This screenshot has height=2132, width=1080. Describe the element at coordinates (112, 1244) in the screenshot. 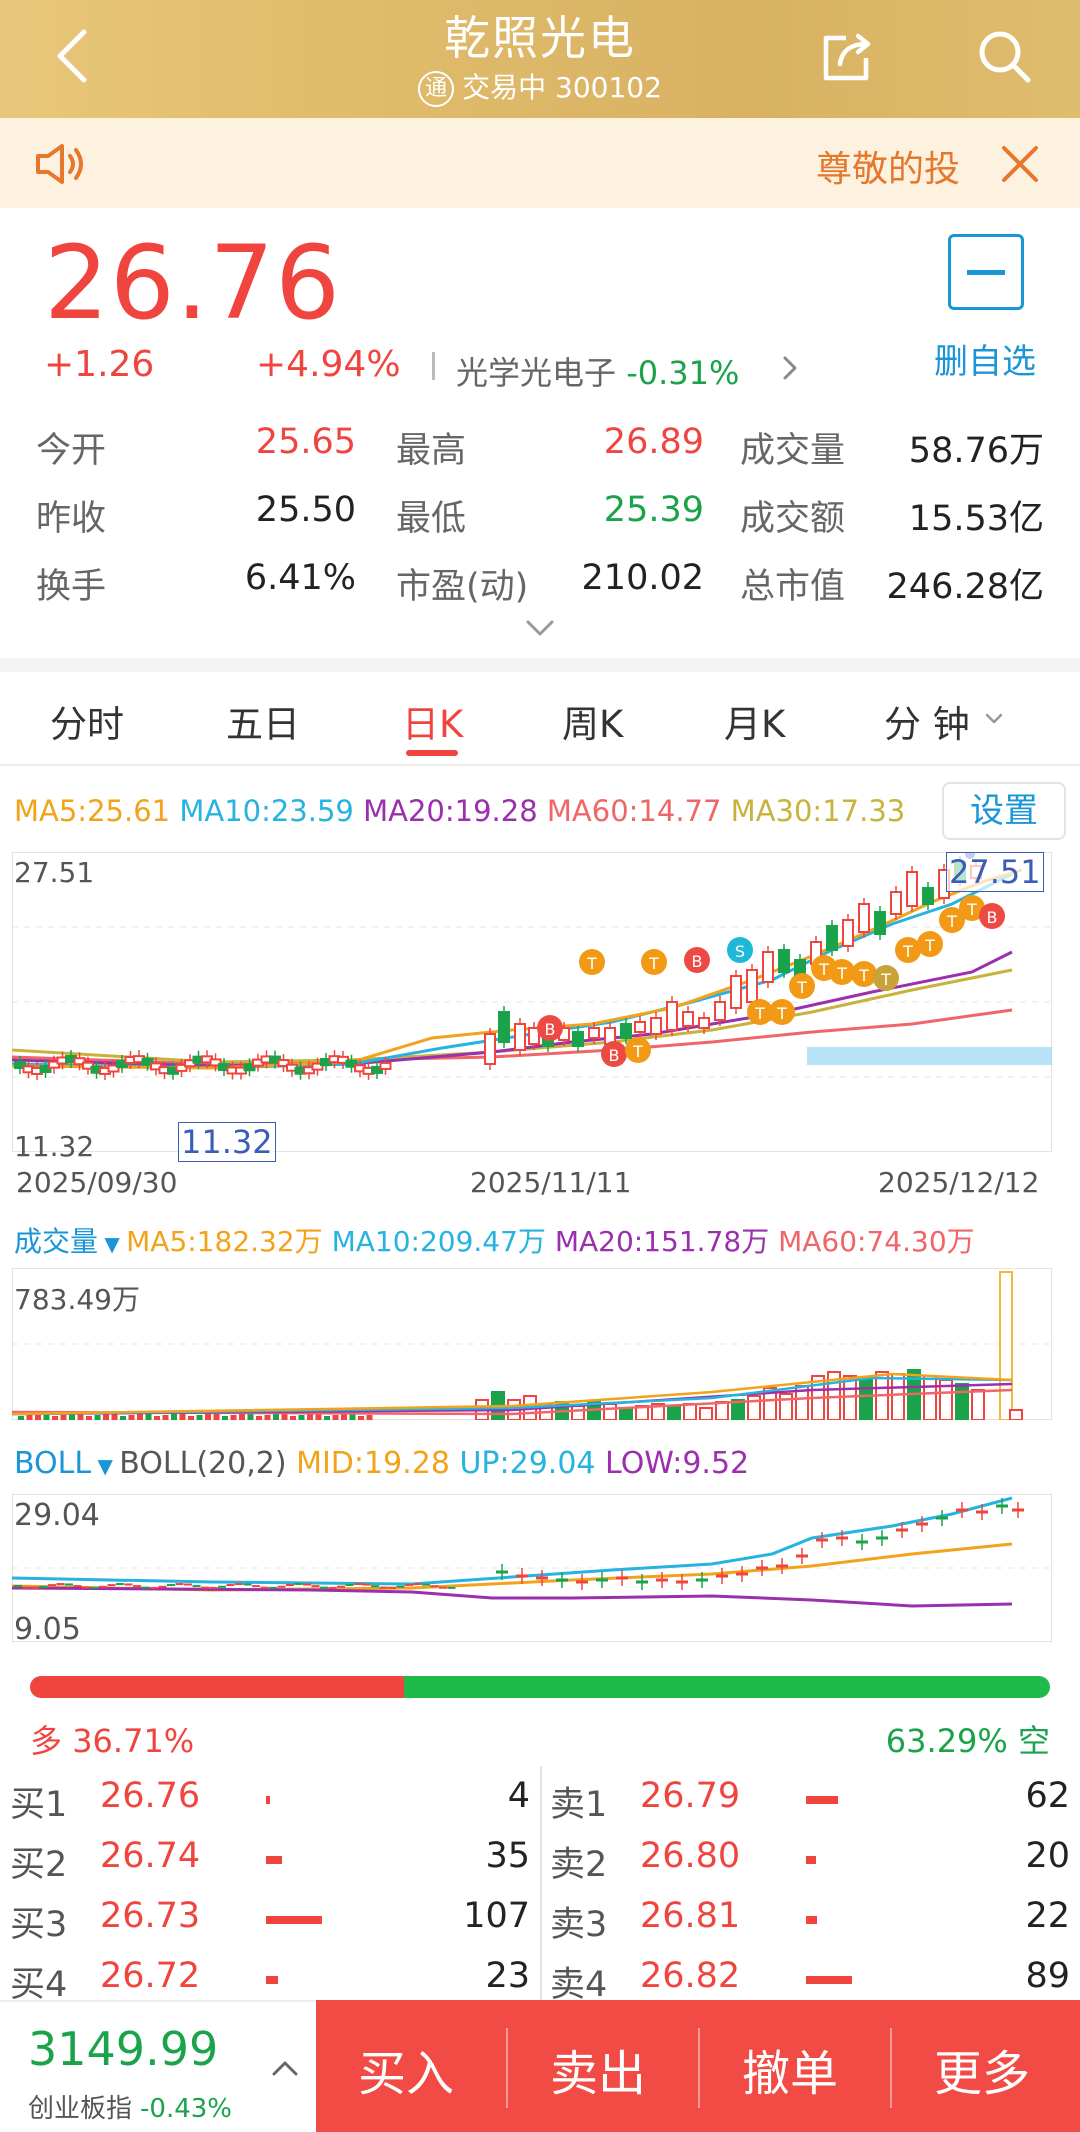

I see `volume-dropdown-icon: ▼` at that location.